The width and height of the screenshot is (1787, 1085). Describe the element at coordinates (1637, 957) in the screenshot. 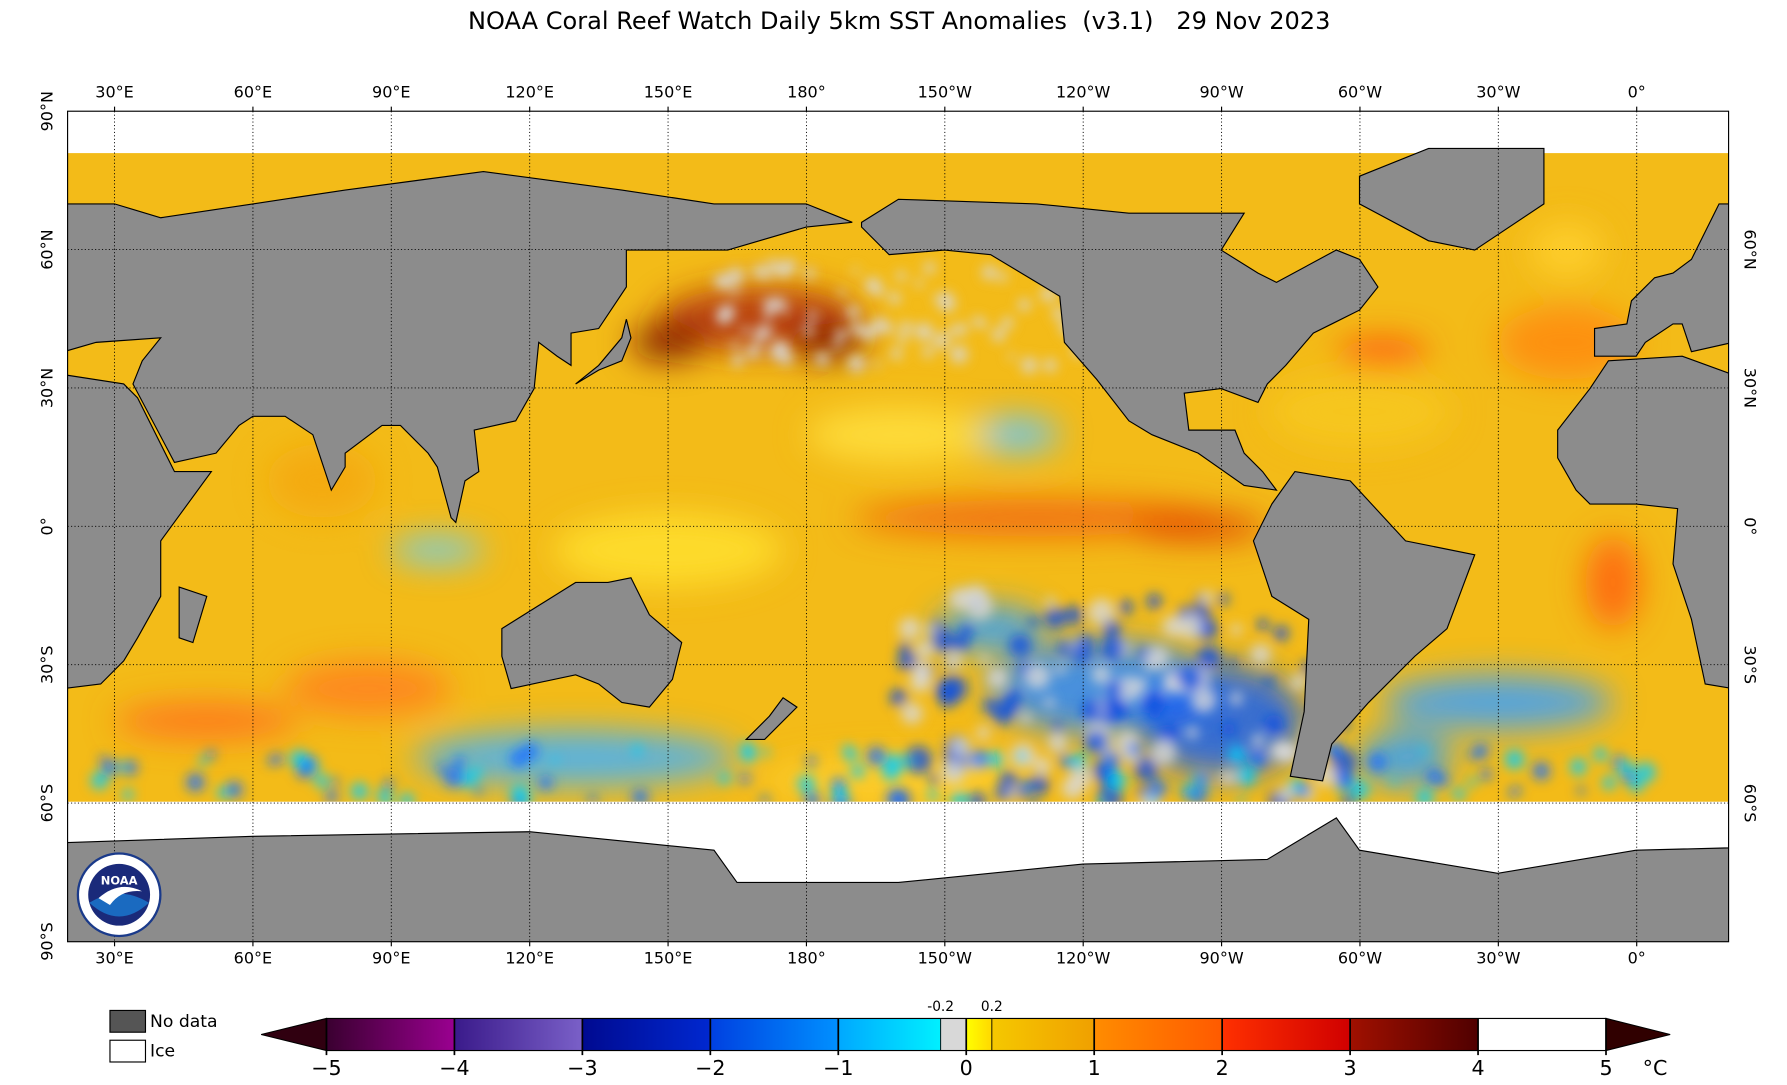

I see `lon-label-bottom: 0°` at that location.